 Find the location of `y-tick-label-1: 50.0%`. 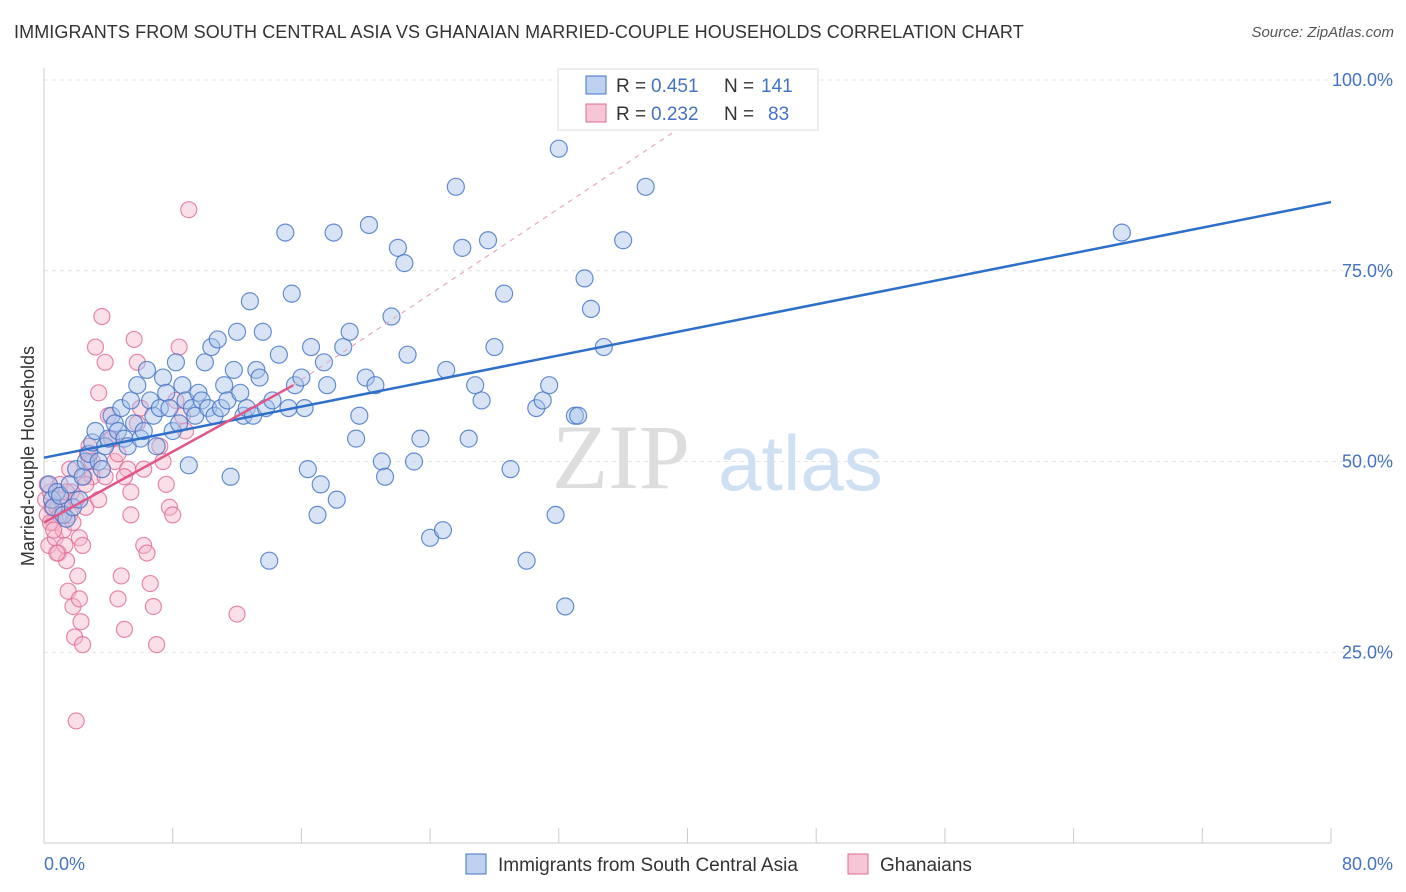

y-tick-label-1: 50.0% is located at coordinates (1367, 462).